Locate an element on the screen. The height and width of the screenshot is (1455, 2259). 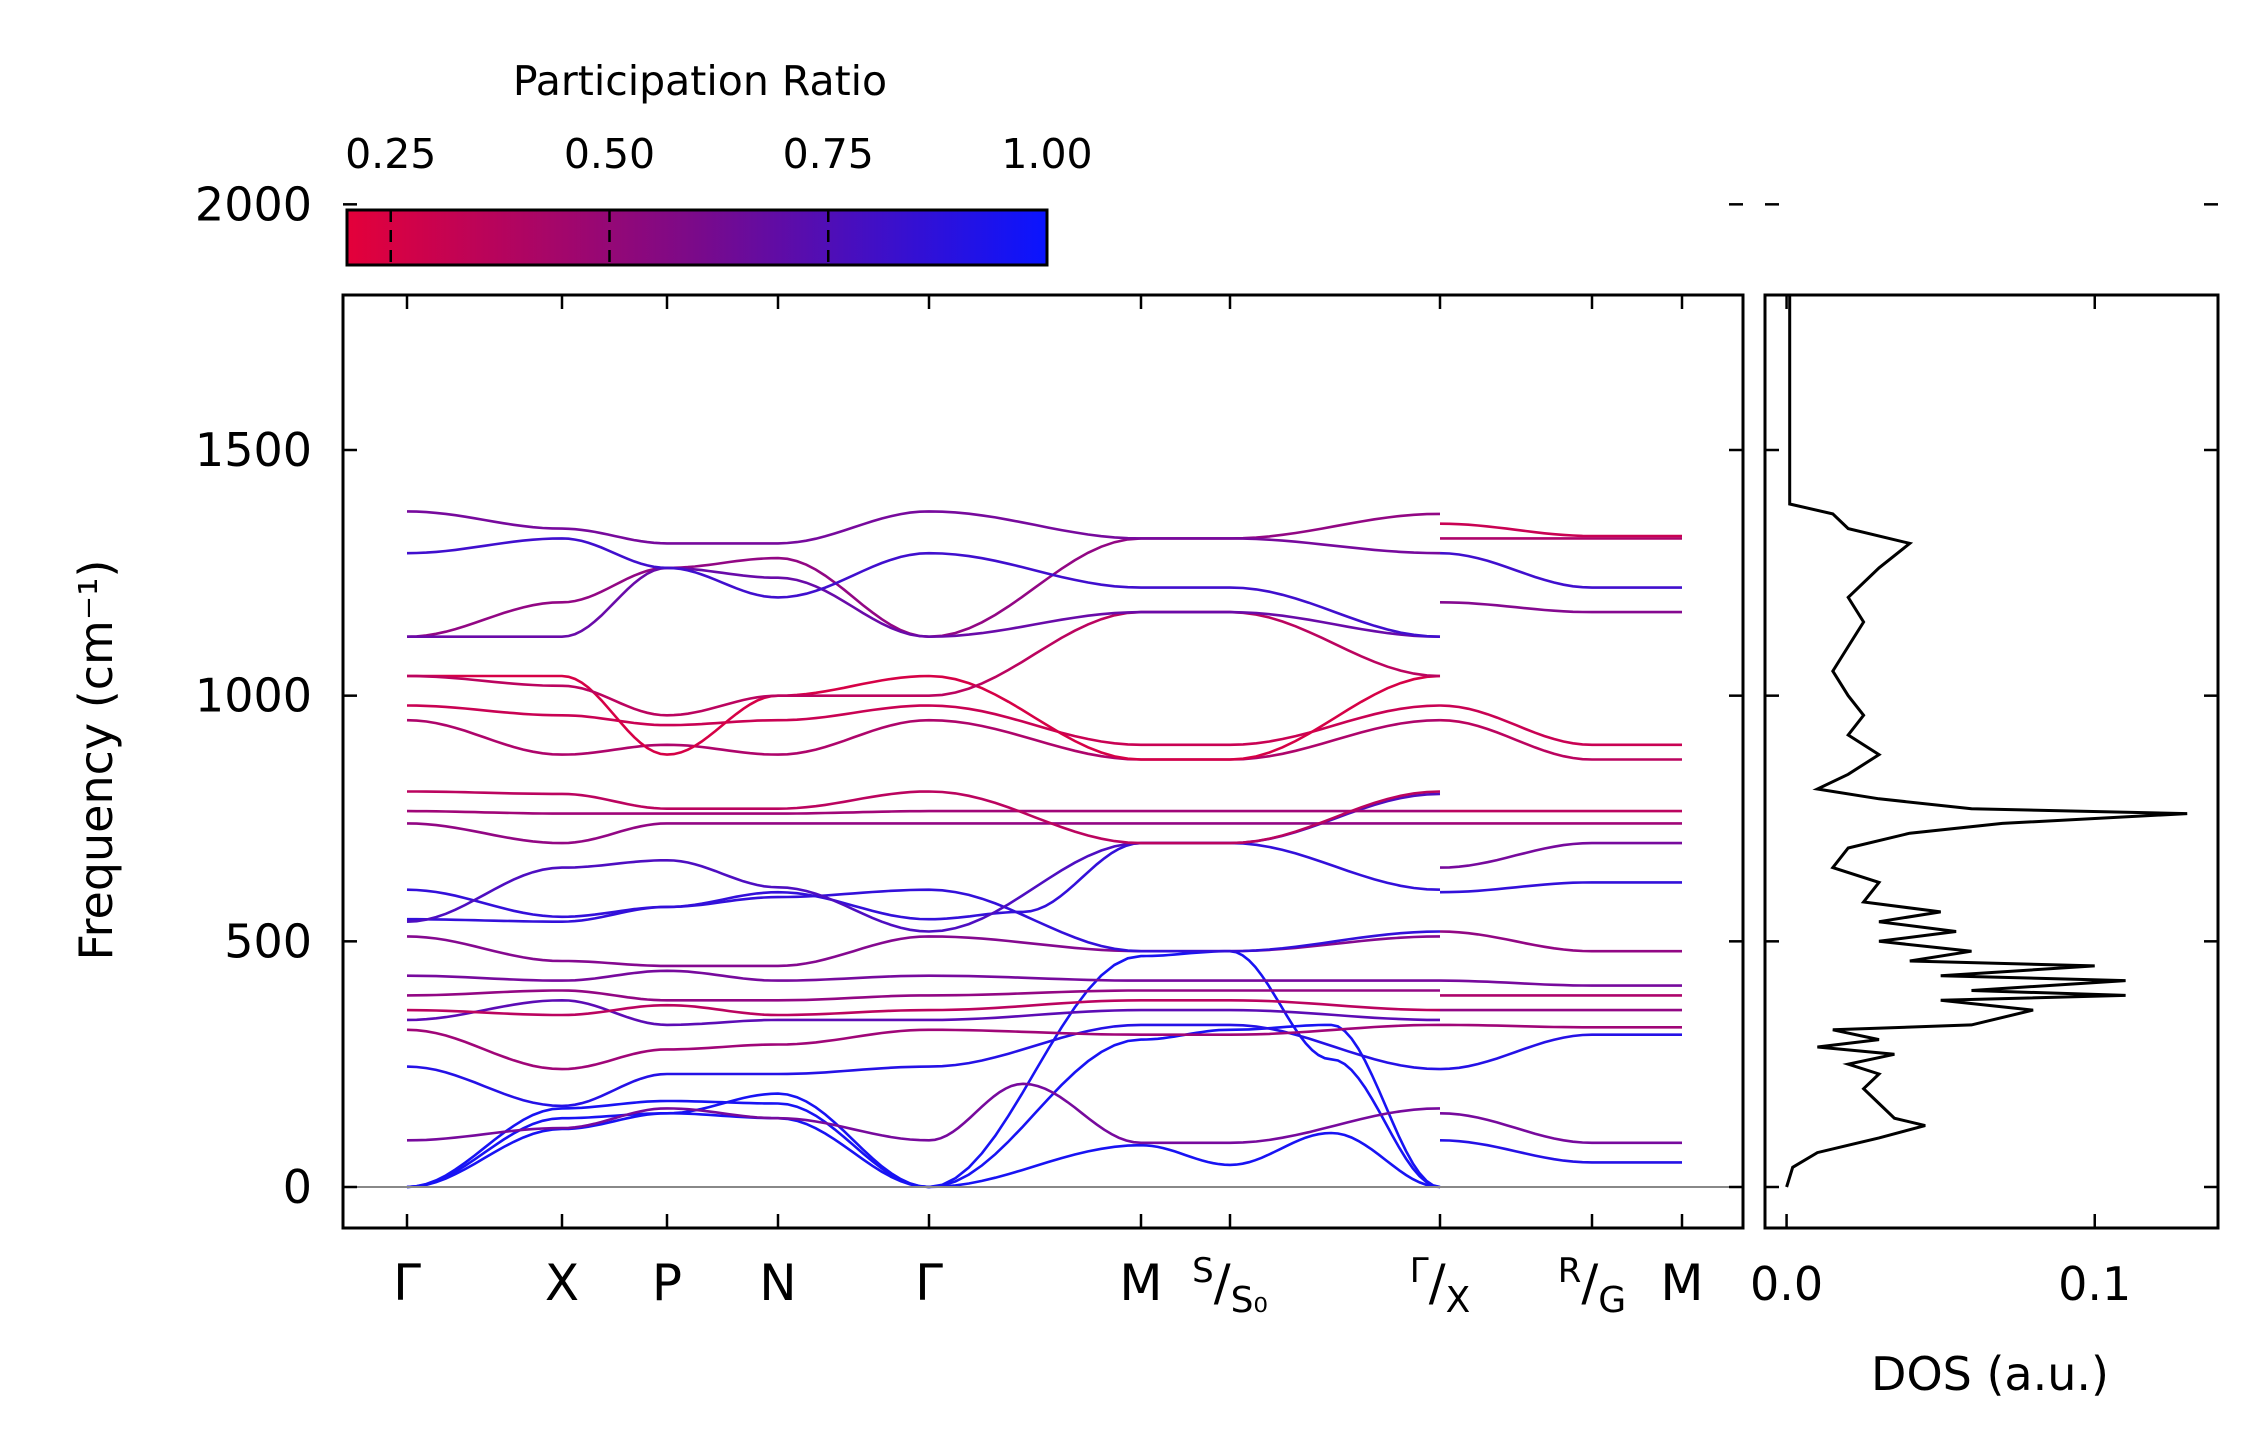
colorbar-tick-label: 0.75 is located at coordinates (828, 154).